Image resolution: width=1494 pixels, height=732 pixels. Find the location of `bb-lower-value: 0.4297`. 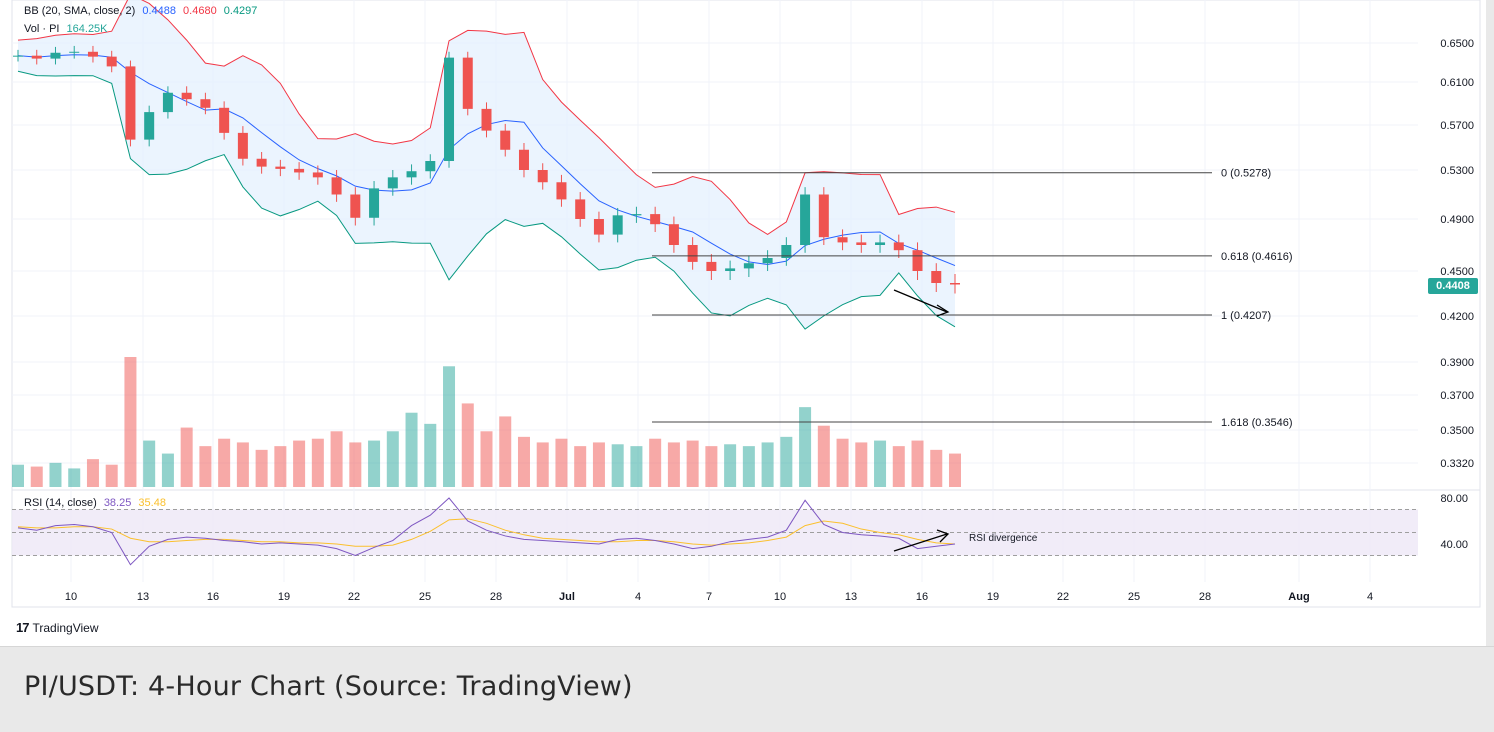

bb-lower-value: 0.4297 is located at coordinates (240, 11).